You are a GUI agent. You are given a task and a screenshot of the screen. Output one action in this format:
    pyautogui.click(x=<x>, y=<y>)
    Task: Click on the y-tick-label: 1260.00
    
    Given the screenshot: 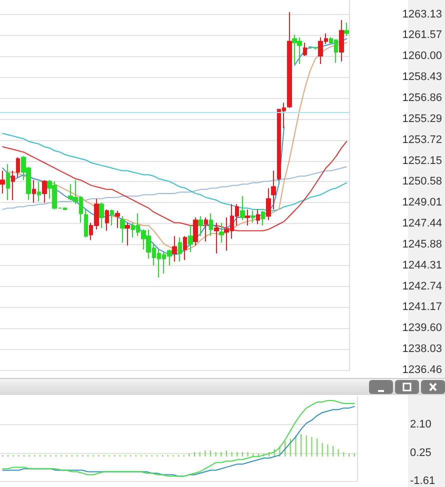 What is the action you would take?
    pyautogui.click(x=422, y=56)
    